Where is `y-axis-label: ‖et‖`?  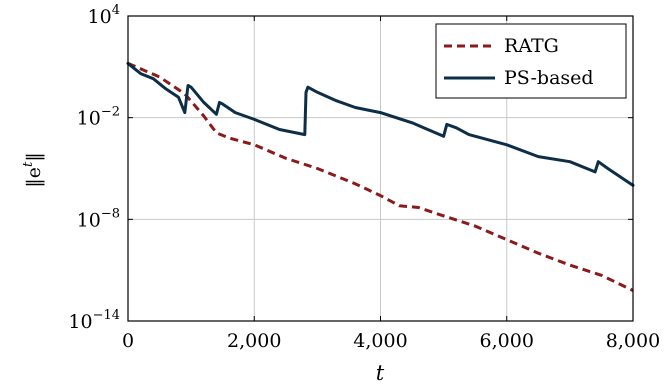 y-axis-label: ‖et‖ is located at coordinates (33, 169).